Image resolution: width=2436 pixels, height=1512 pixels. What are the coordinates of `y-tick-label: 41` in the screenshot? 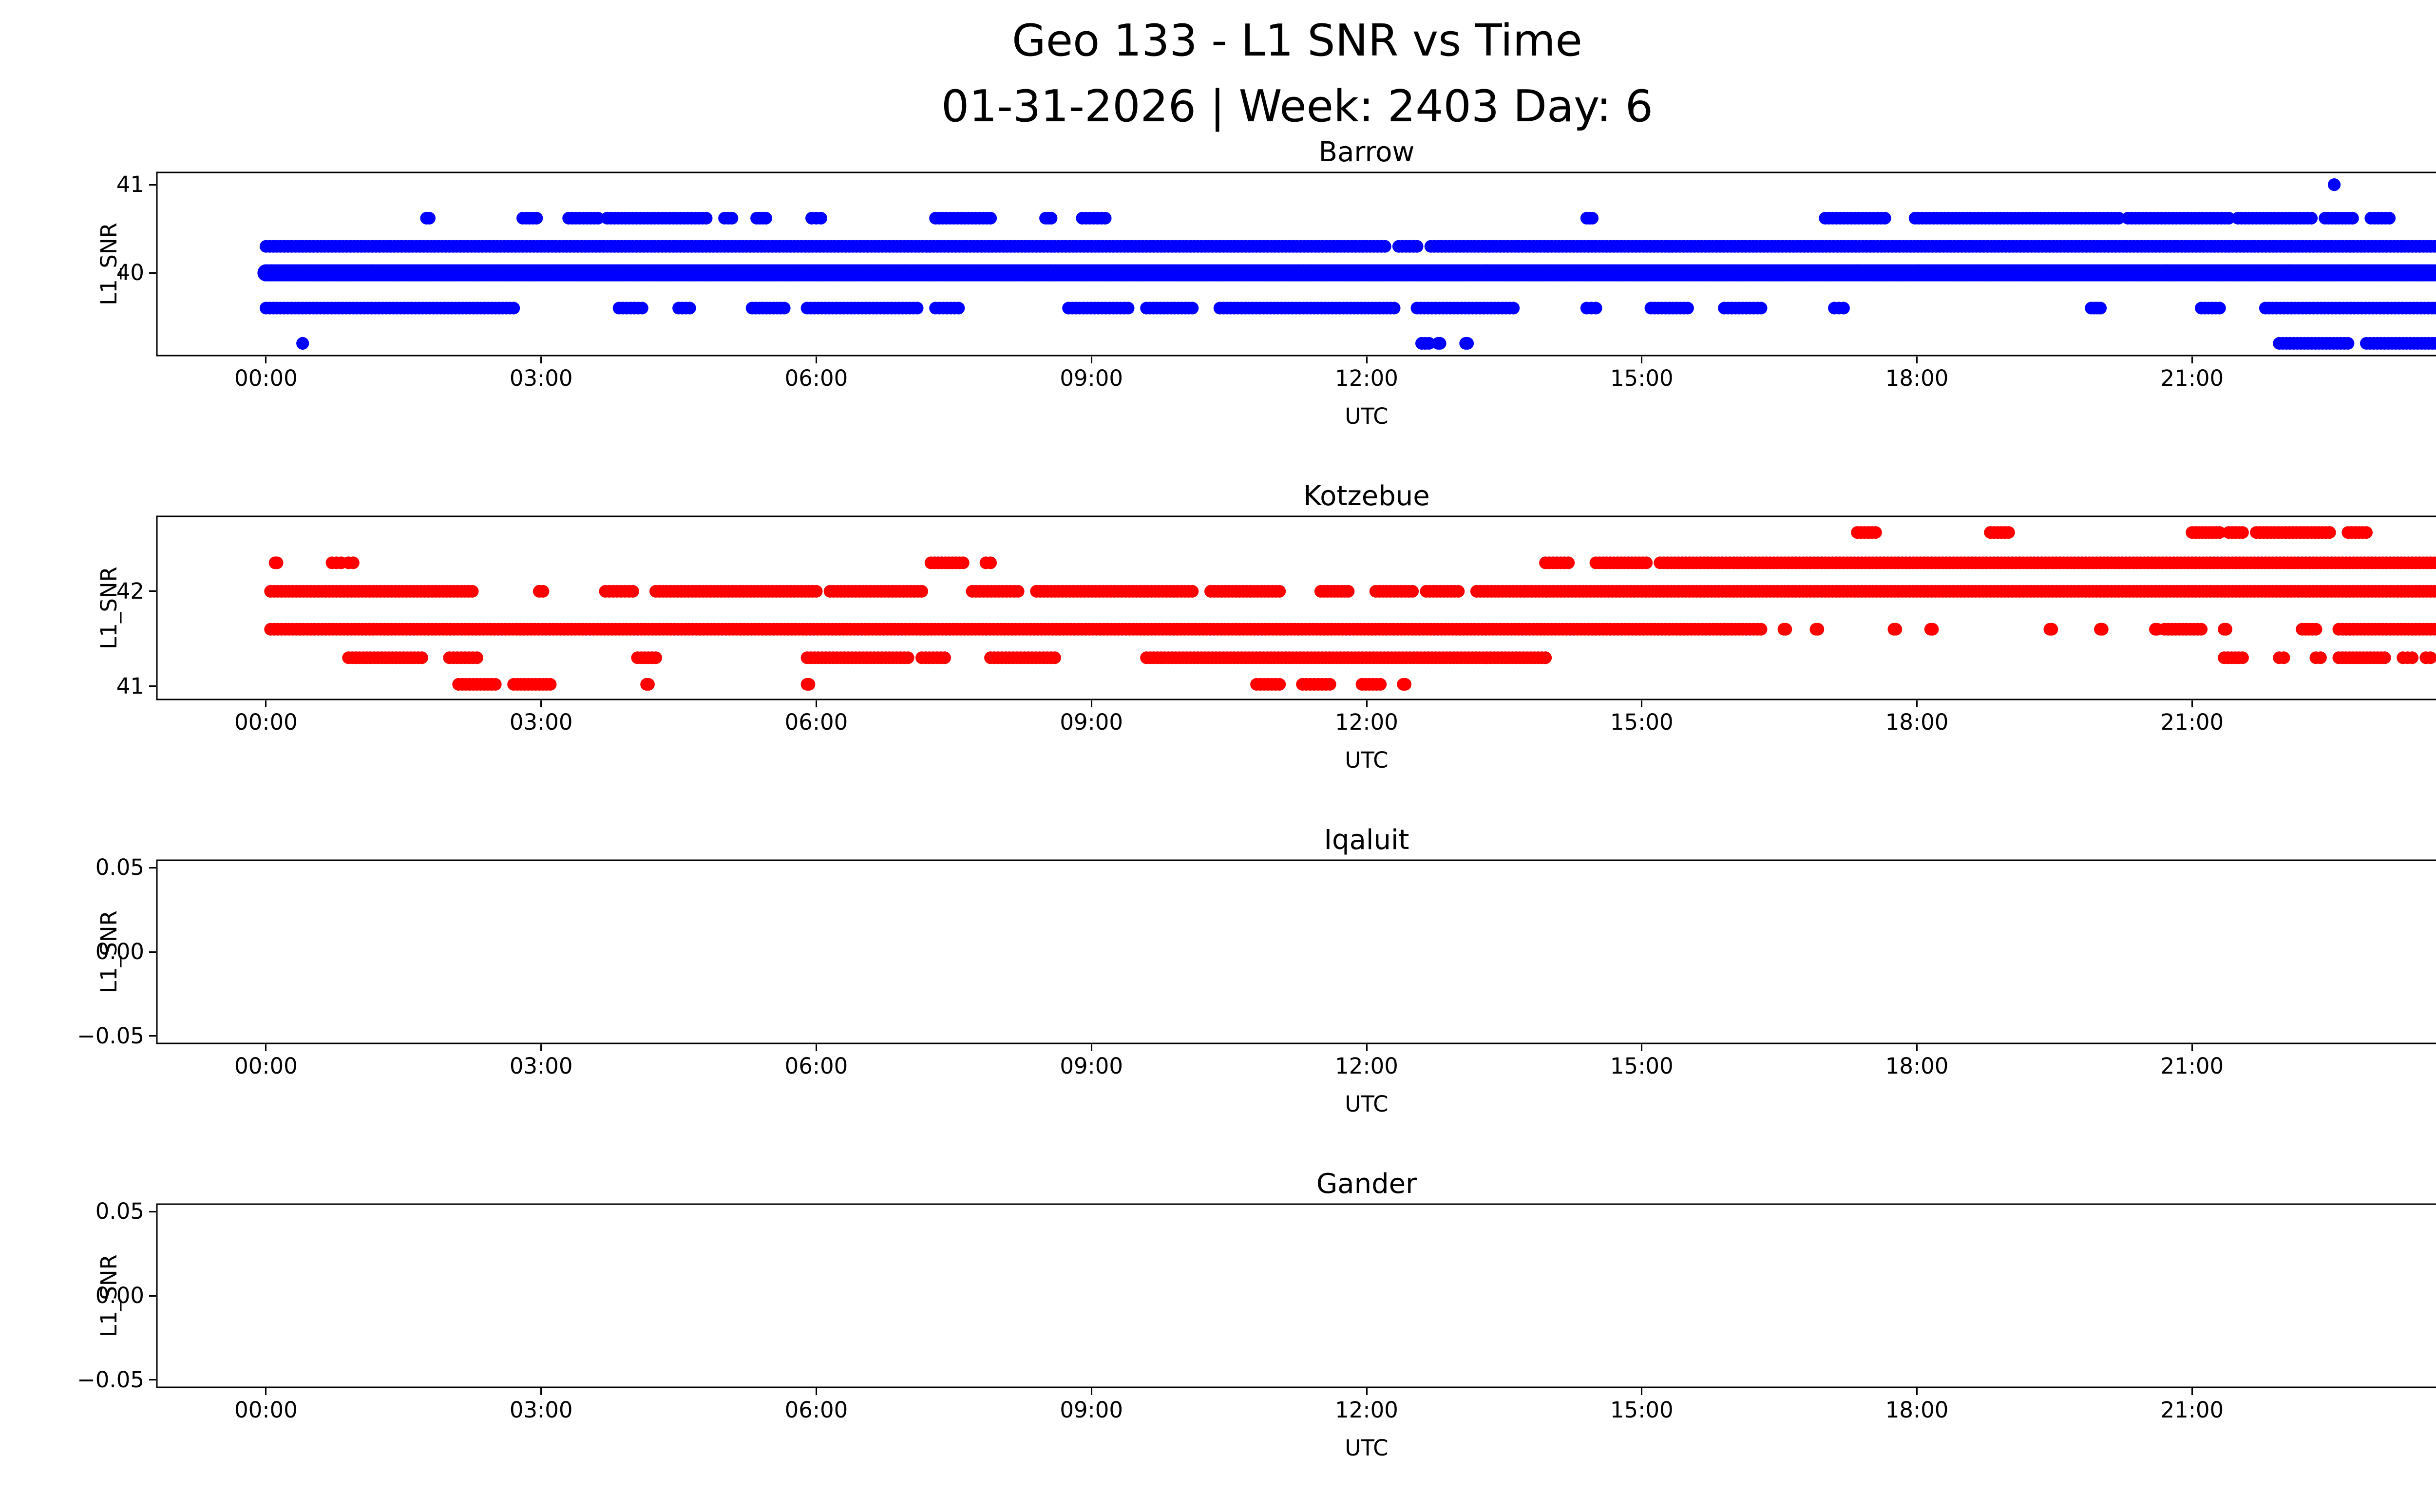 It's located at (72, 686).